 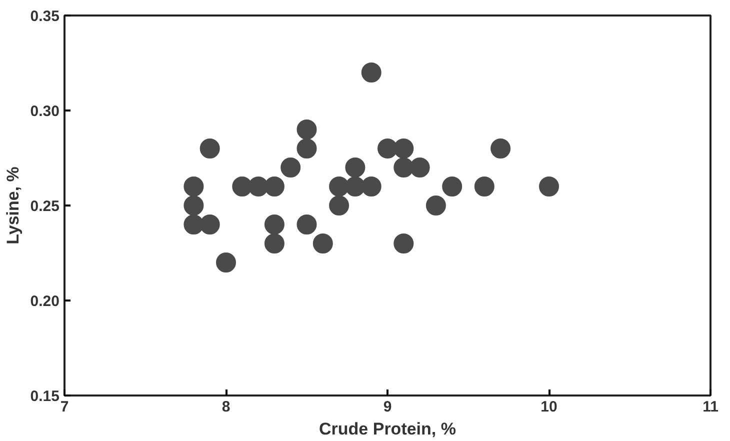 What do you see at coordinates (45, 16) in the screenshot?
I see `y-tick-label: 0.35` at bounding box center [45, 16].